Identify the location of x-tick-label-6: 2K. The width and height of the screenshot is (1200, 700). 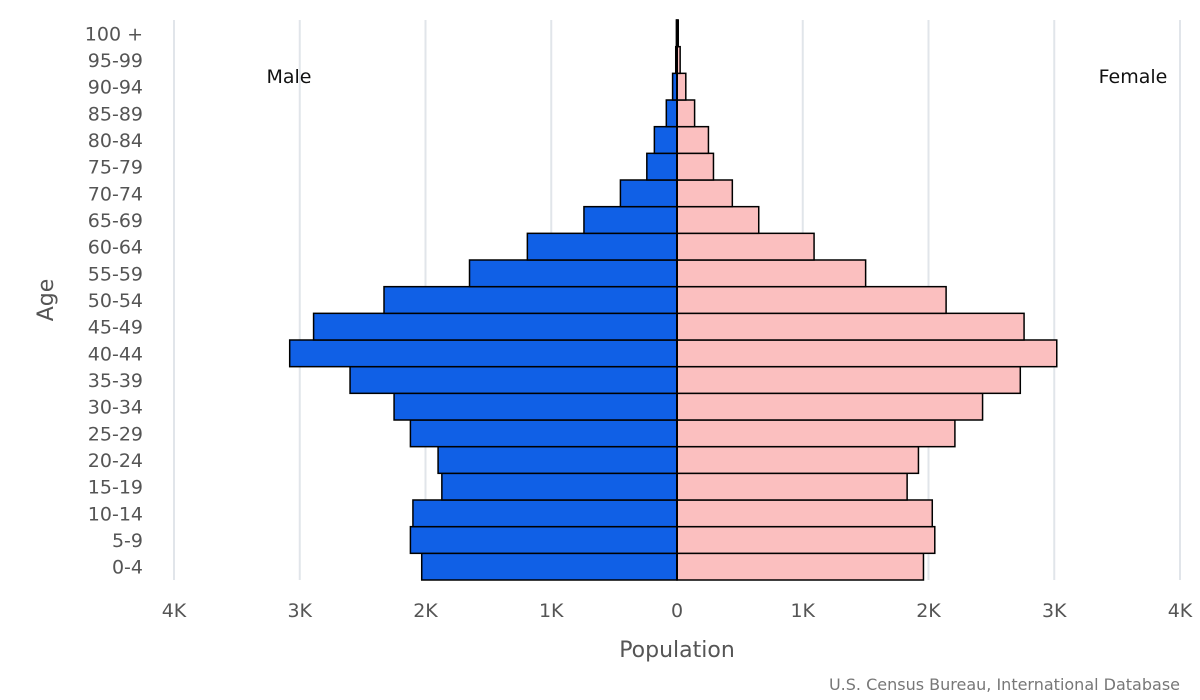
(928, 611).